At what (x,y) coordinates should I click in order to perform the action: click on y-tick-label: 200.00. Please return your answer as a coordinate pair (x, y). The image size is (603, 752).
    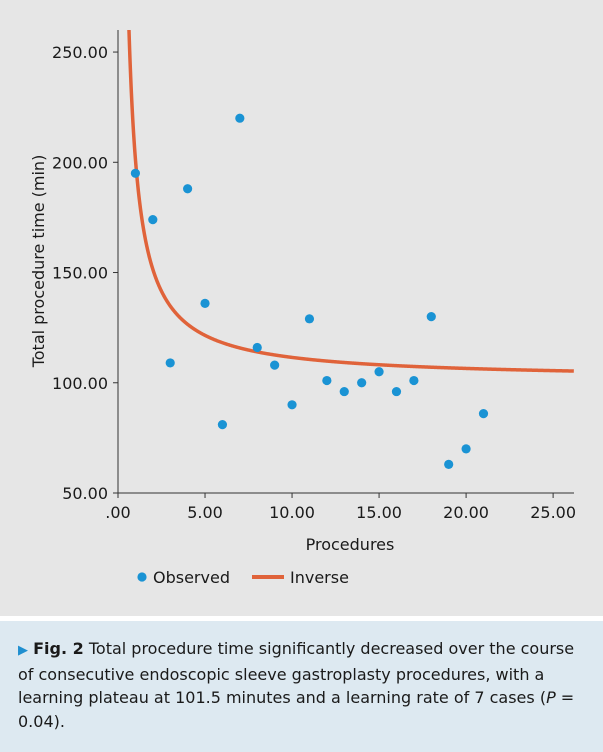
    Looking at the image, I should click on (80, 162).